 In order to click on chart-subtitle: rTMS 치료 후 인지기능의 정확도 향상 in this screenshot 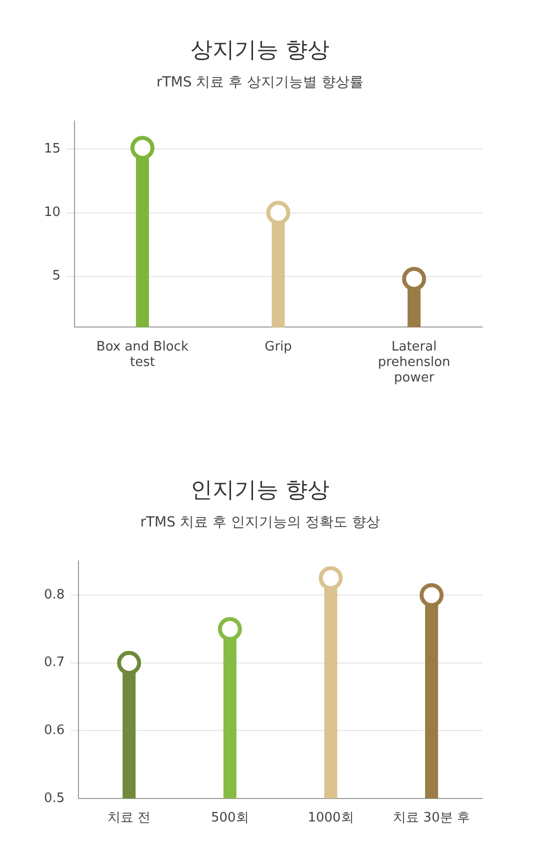, I will do `click(260, 522)`.